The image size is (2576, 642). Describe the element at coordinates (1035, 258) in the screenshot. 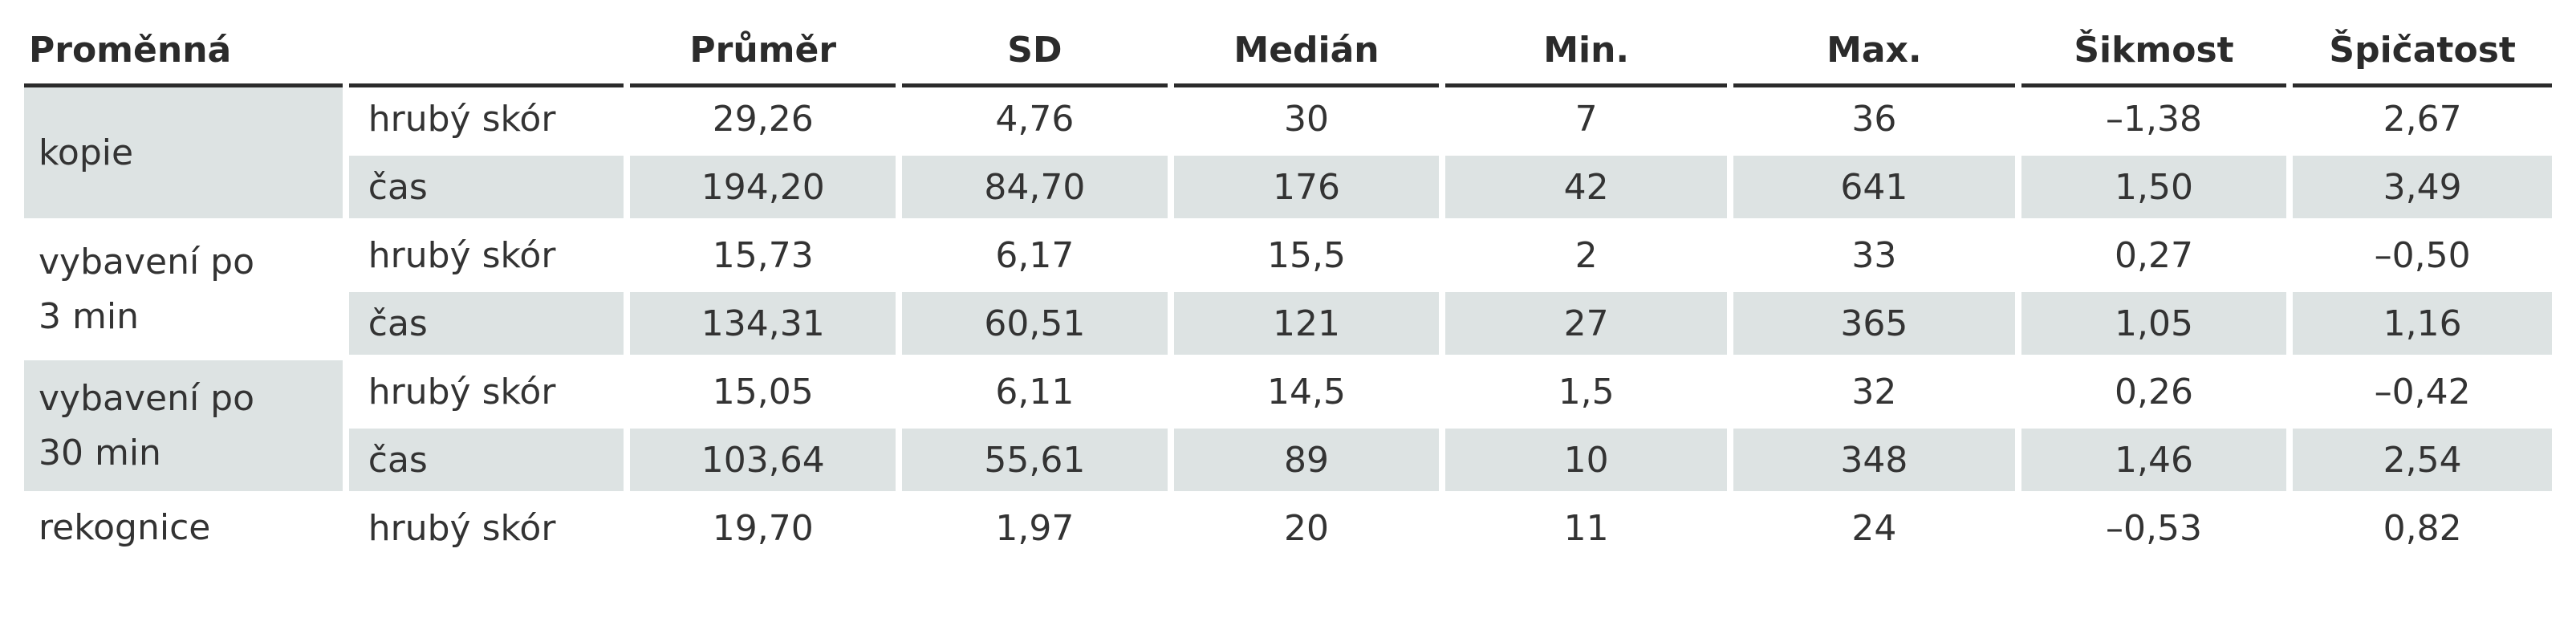

I see `value-cell: 6,17` at that location.